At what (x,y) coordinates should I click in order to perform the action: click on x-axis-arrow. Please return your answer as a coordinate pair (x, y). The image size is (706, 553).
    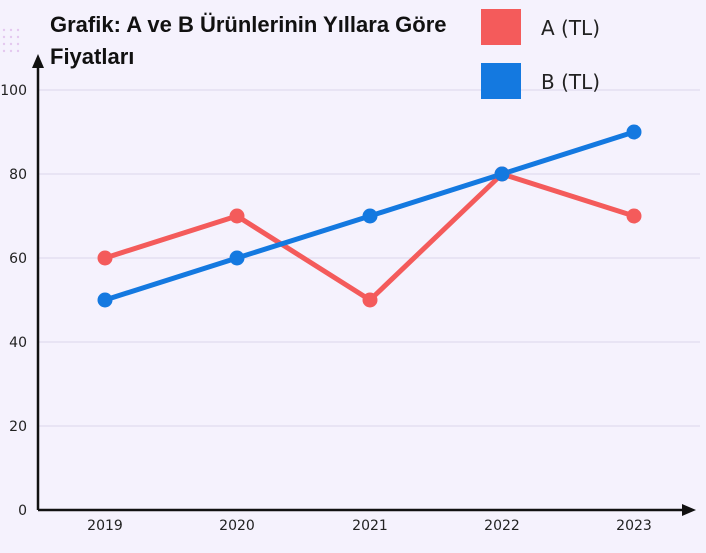
    Looking at the image, I should click on (689, 510).